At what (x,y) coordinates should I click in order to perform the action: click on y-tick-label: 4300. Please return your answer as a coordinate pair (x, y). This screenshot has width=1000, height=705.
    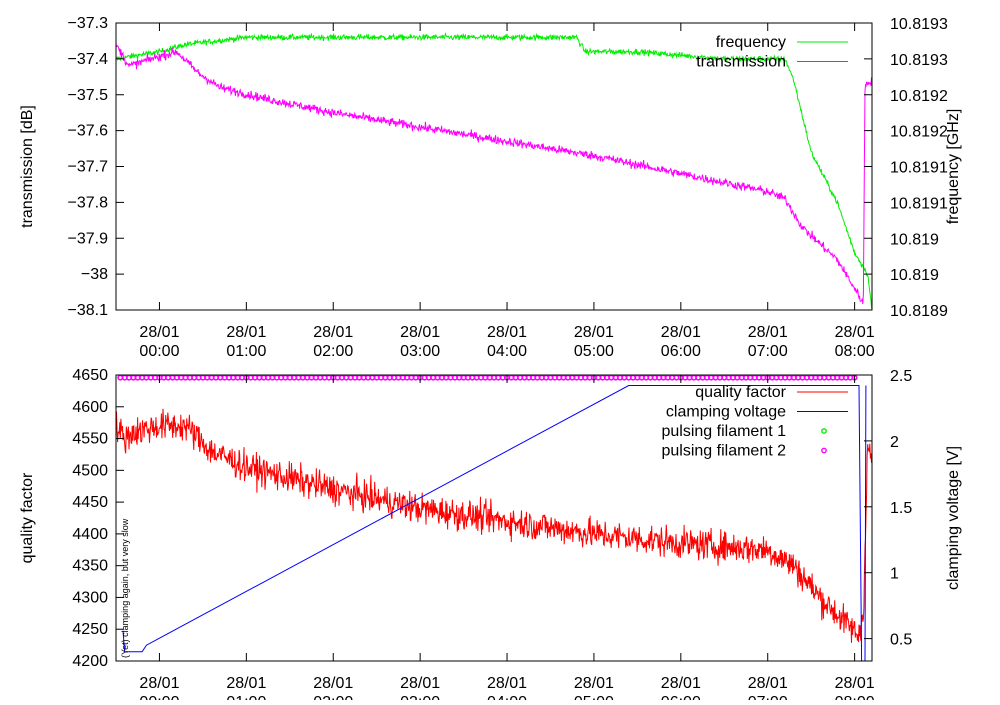
    Looking at the image, I should click on (90, 597).